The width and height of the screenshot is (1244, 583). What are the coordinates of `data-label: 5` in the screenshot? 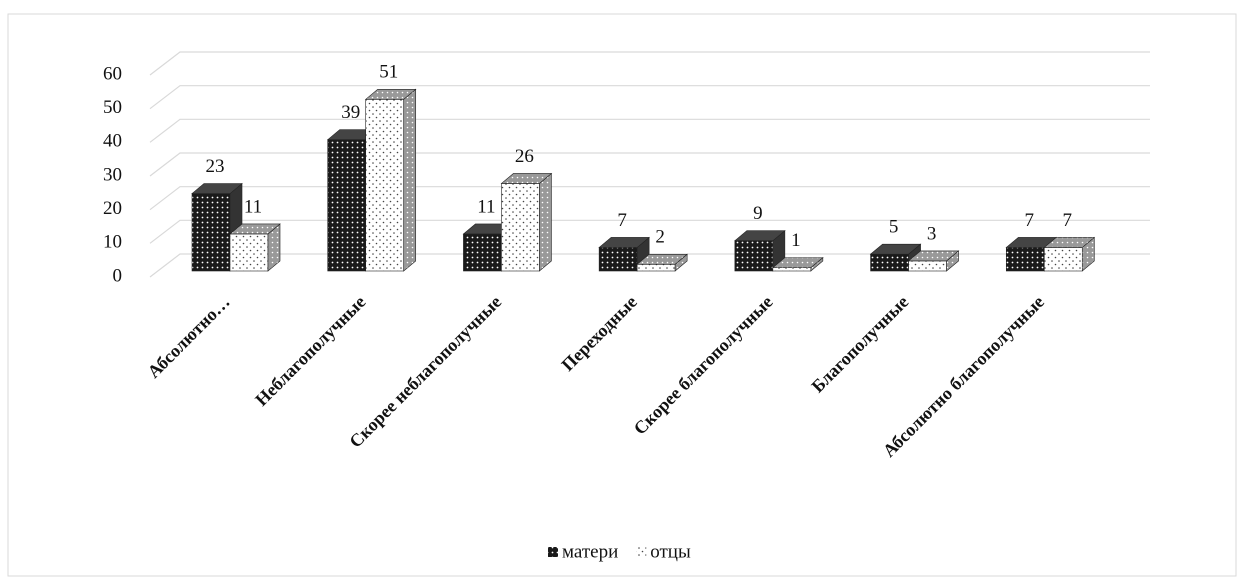 It's located at (894, 227).